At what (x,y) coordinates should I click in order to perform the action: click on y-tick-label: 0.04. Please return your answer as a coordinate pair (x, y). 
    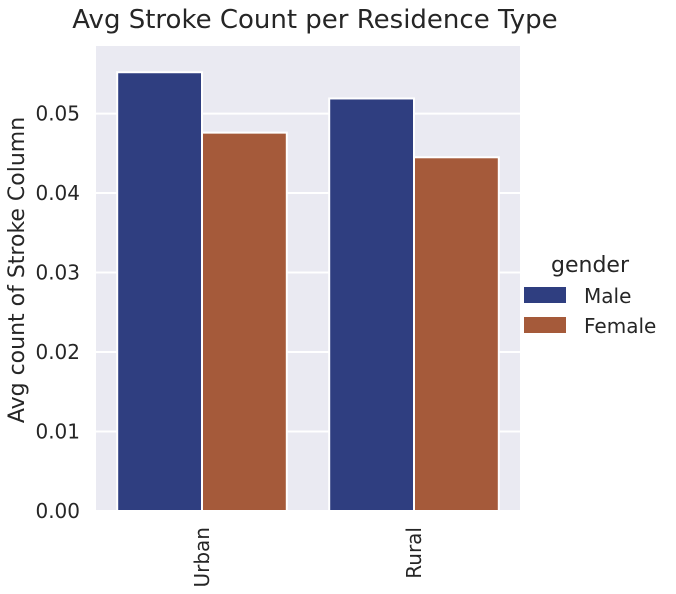
    Looking at the image, I should click on (57, 193).